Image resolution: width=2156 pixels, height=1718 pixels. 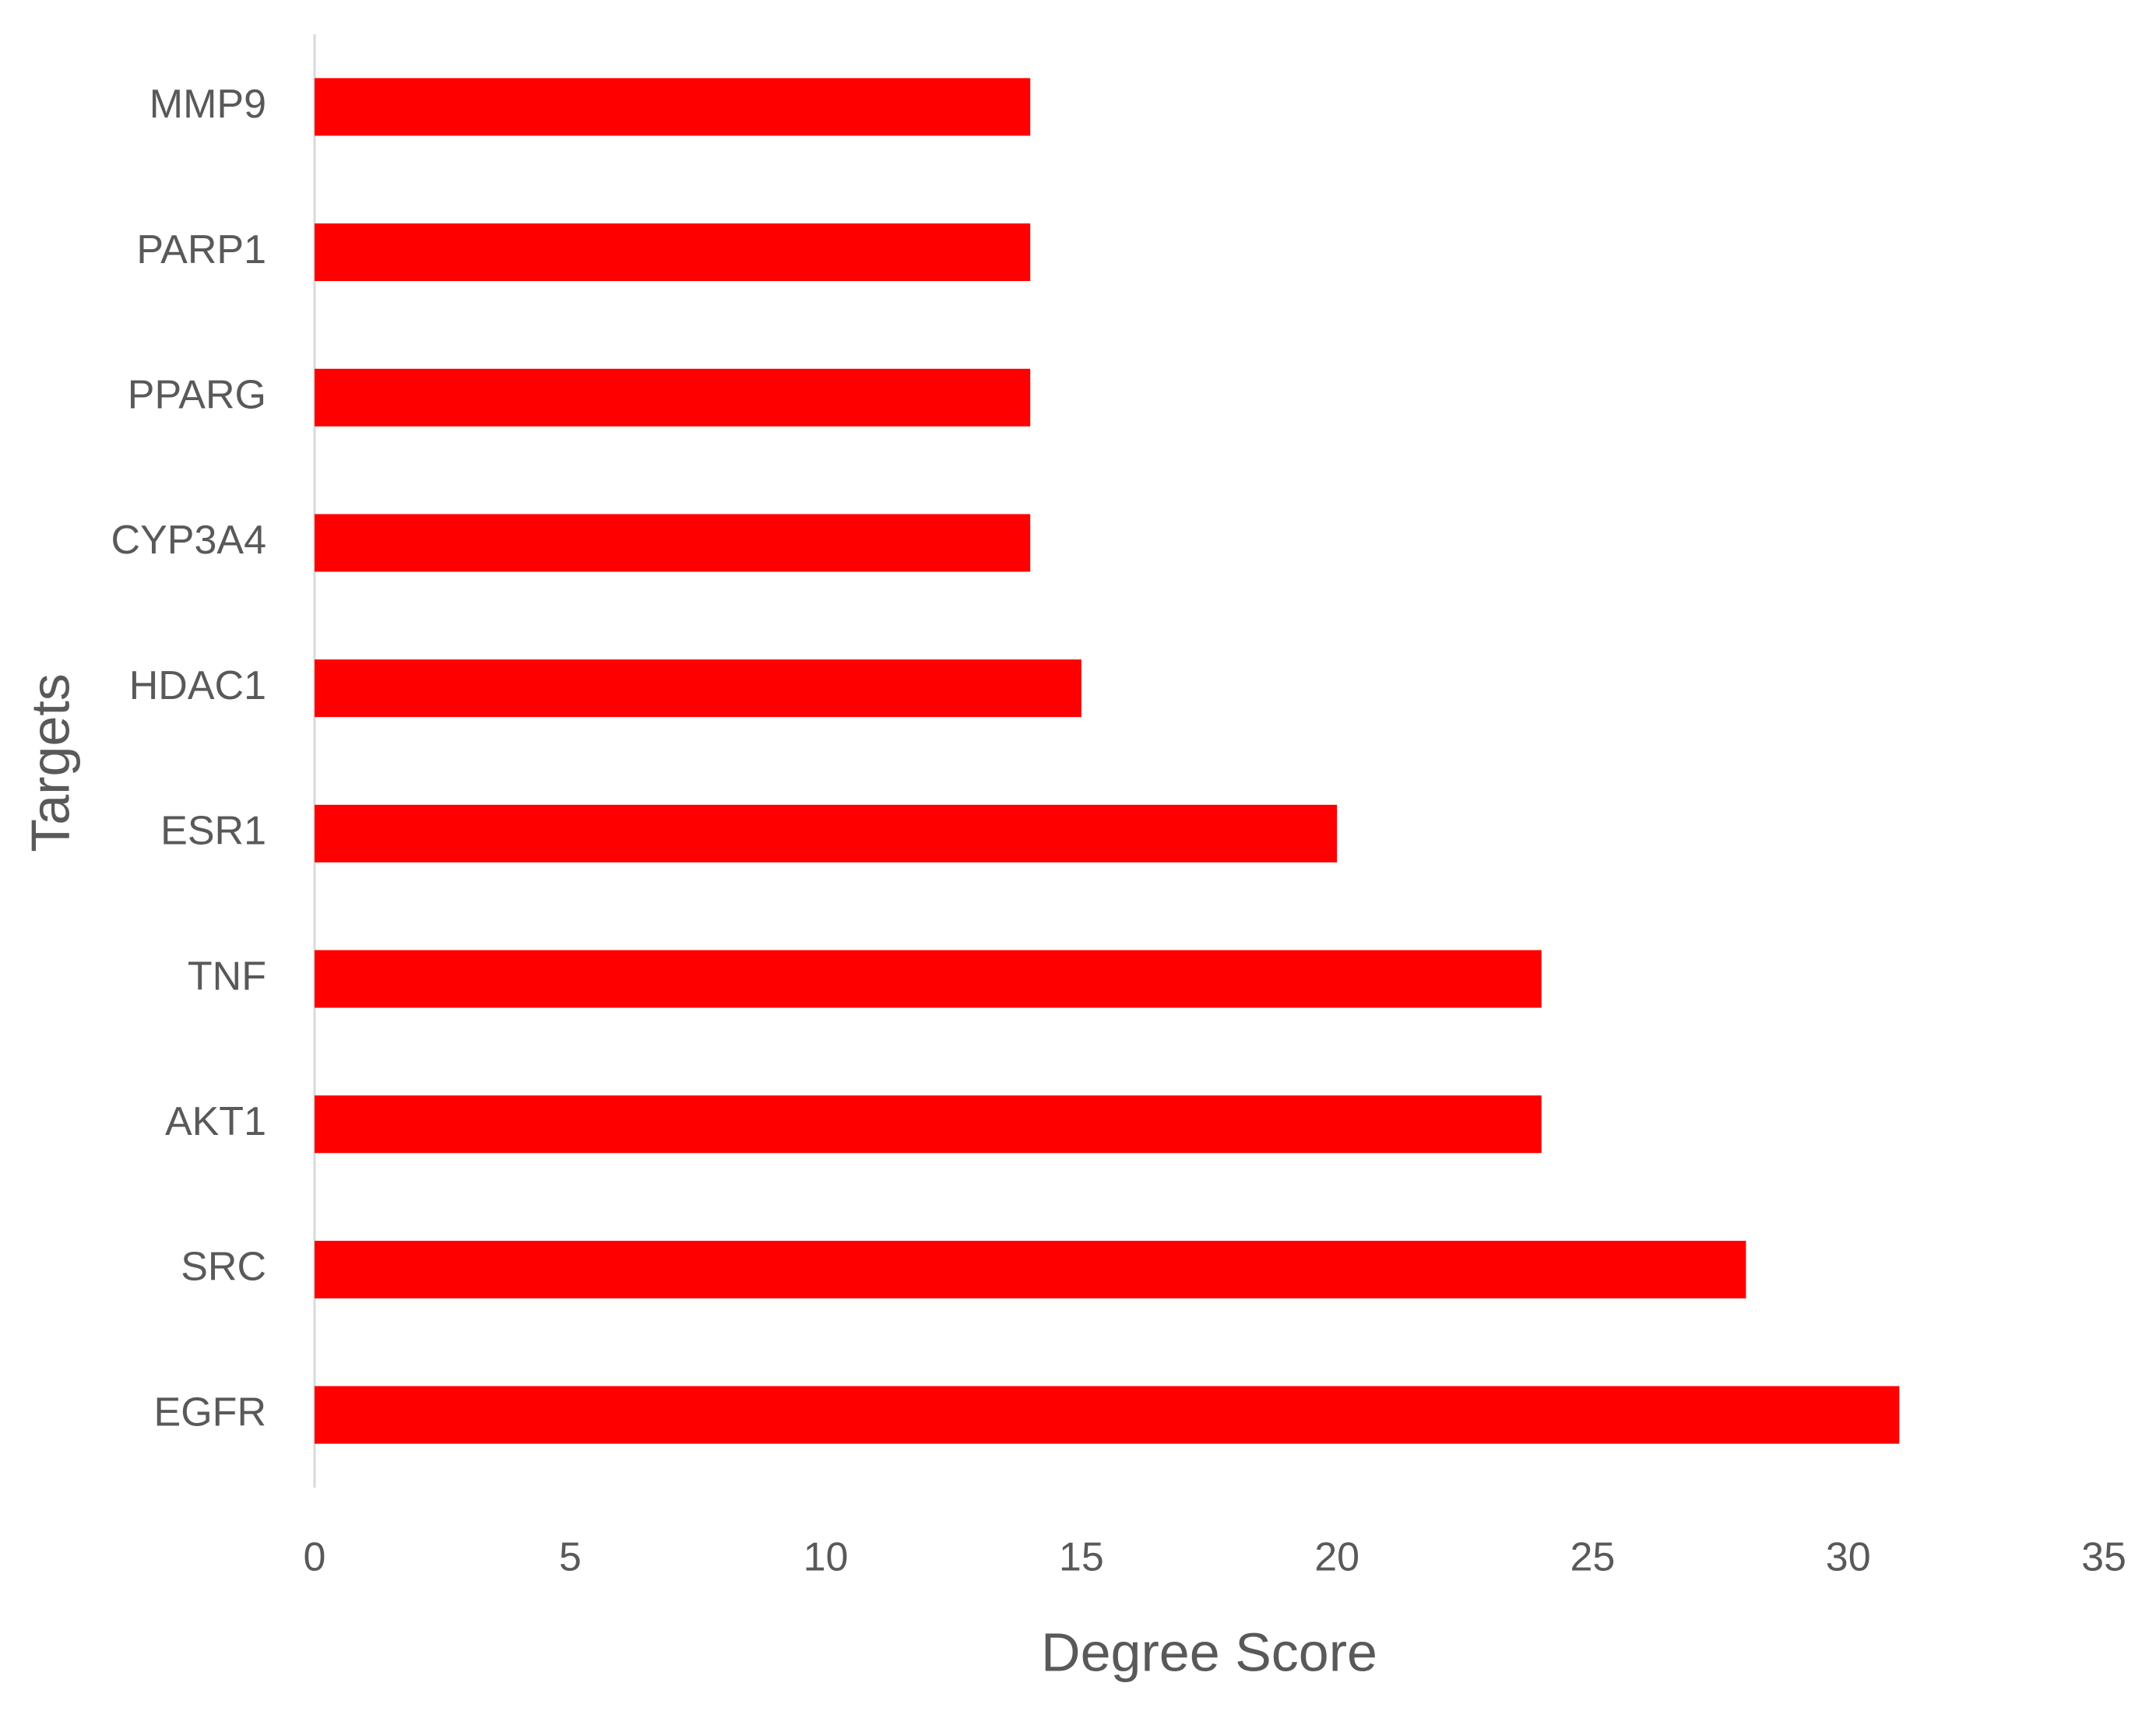 I want to click on x-tick-label: 0, so click(x=315, y=1557).